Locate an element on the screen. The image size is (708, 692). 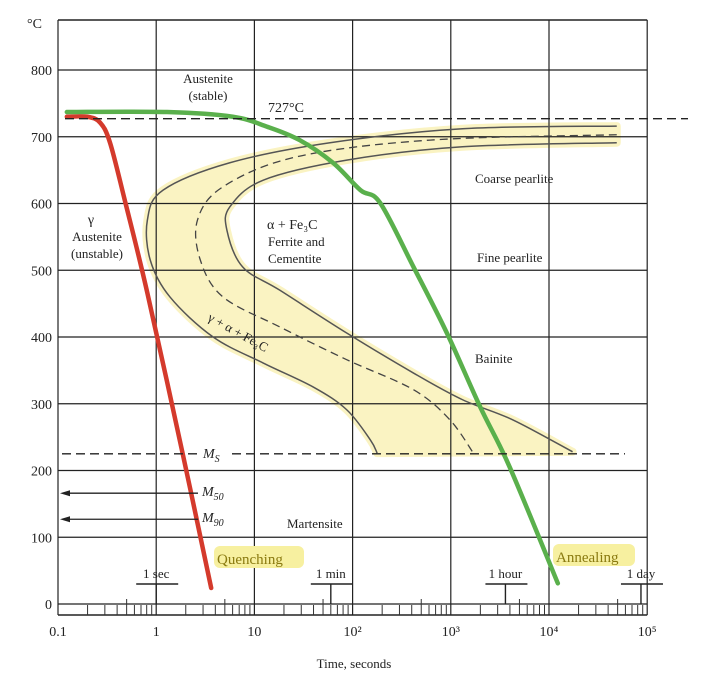
label-martensite: Martensite is located at coordinates (315, 523).